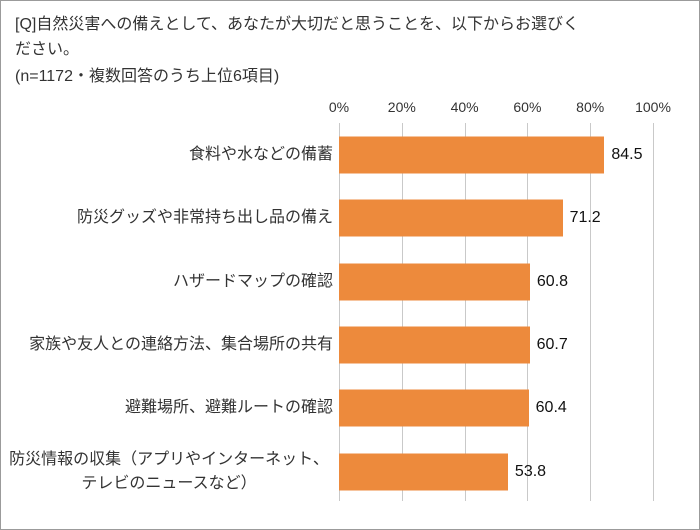  I want to click on bar-row: 避難場所、避難ルートの確認 60.4, so click(350, 408).